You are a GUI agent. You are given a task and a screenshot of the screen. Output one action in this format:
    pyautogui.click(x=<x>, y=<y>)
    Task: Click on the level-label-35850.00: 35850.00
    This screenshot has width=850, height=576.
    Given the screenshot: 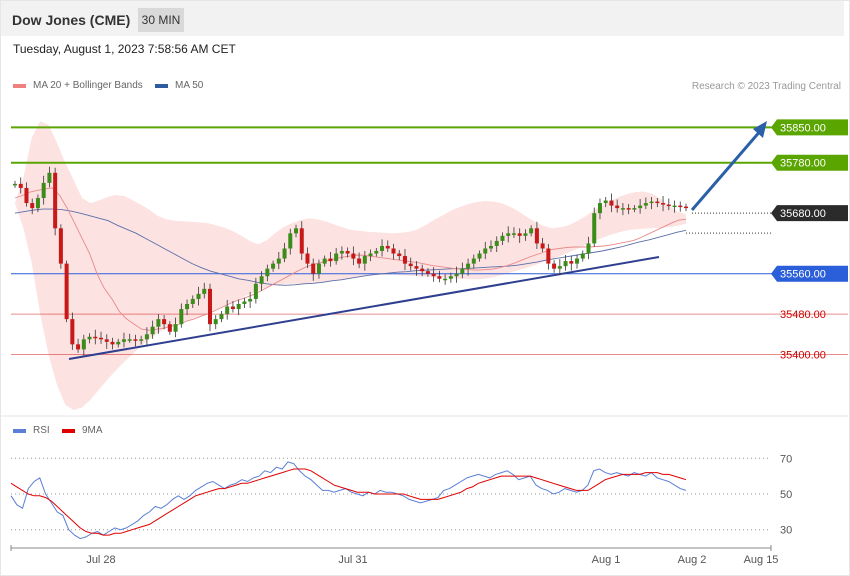 What is the action you would take?
    pyautogui.click(x=803, y=128)
    